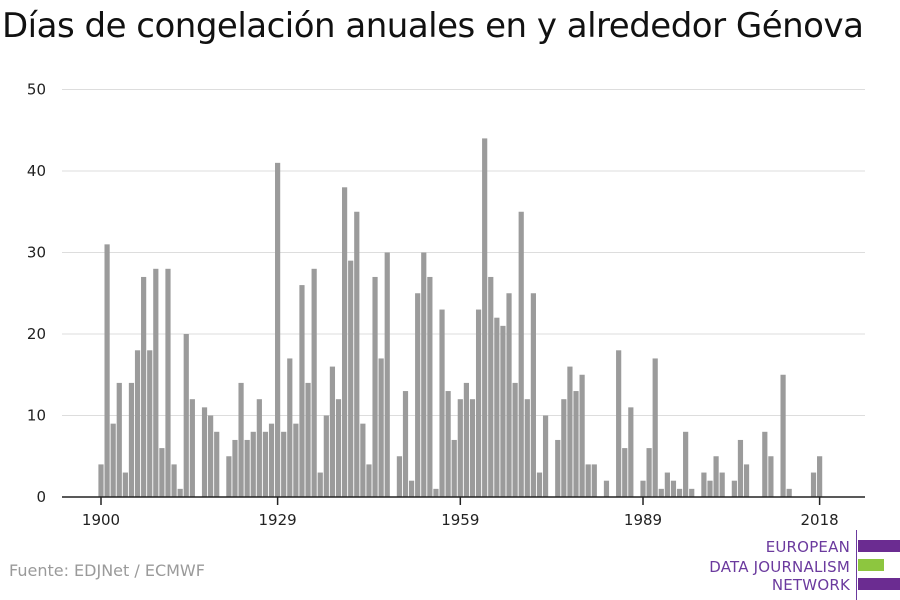 The image size is (900, 600). Describe the element at coordinates (871, 565) in the screenshot. I see `logo-bar-green` at that location.